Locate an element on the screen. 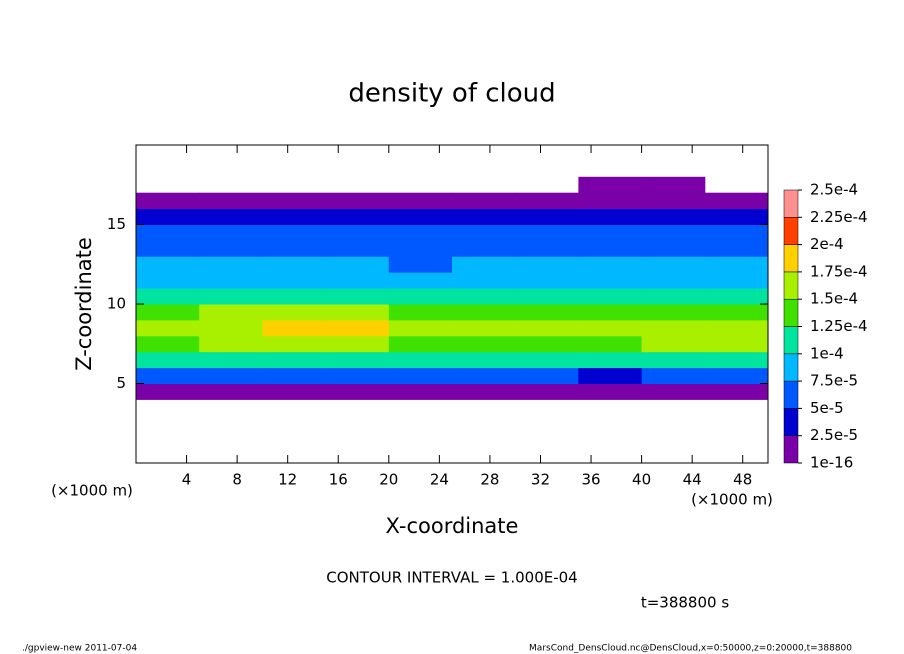 The image size is (904, 654). colorbar-tick-label: 2e-4 is located at coordinates (827, 244).